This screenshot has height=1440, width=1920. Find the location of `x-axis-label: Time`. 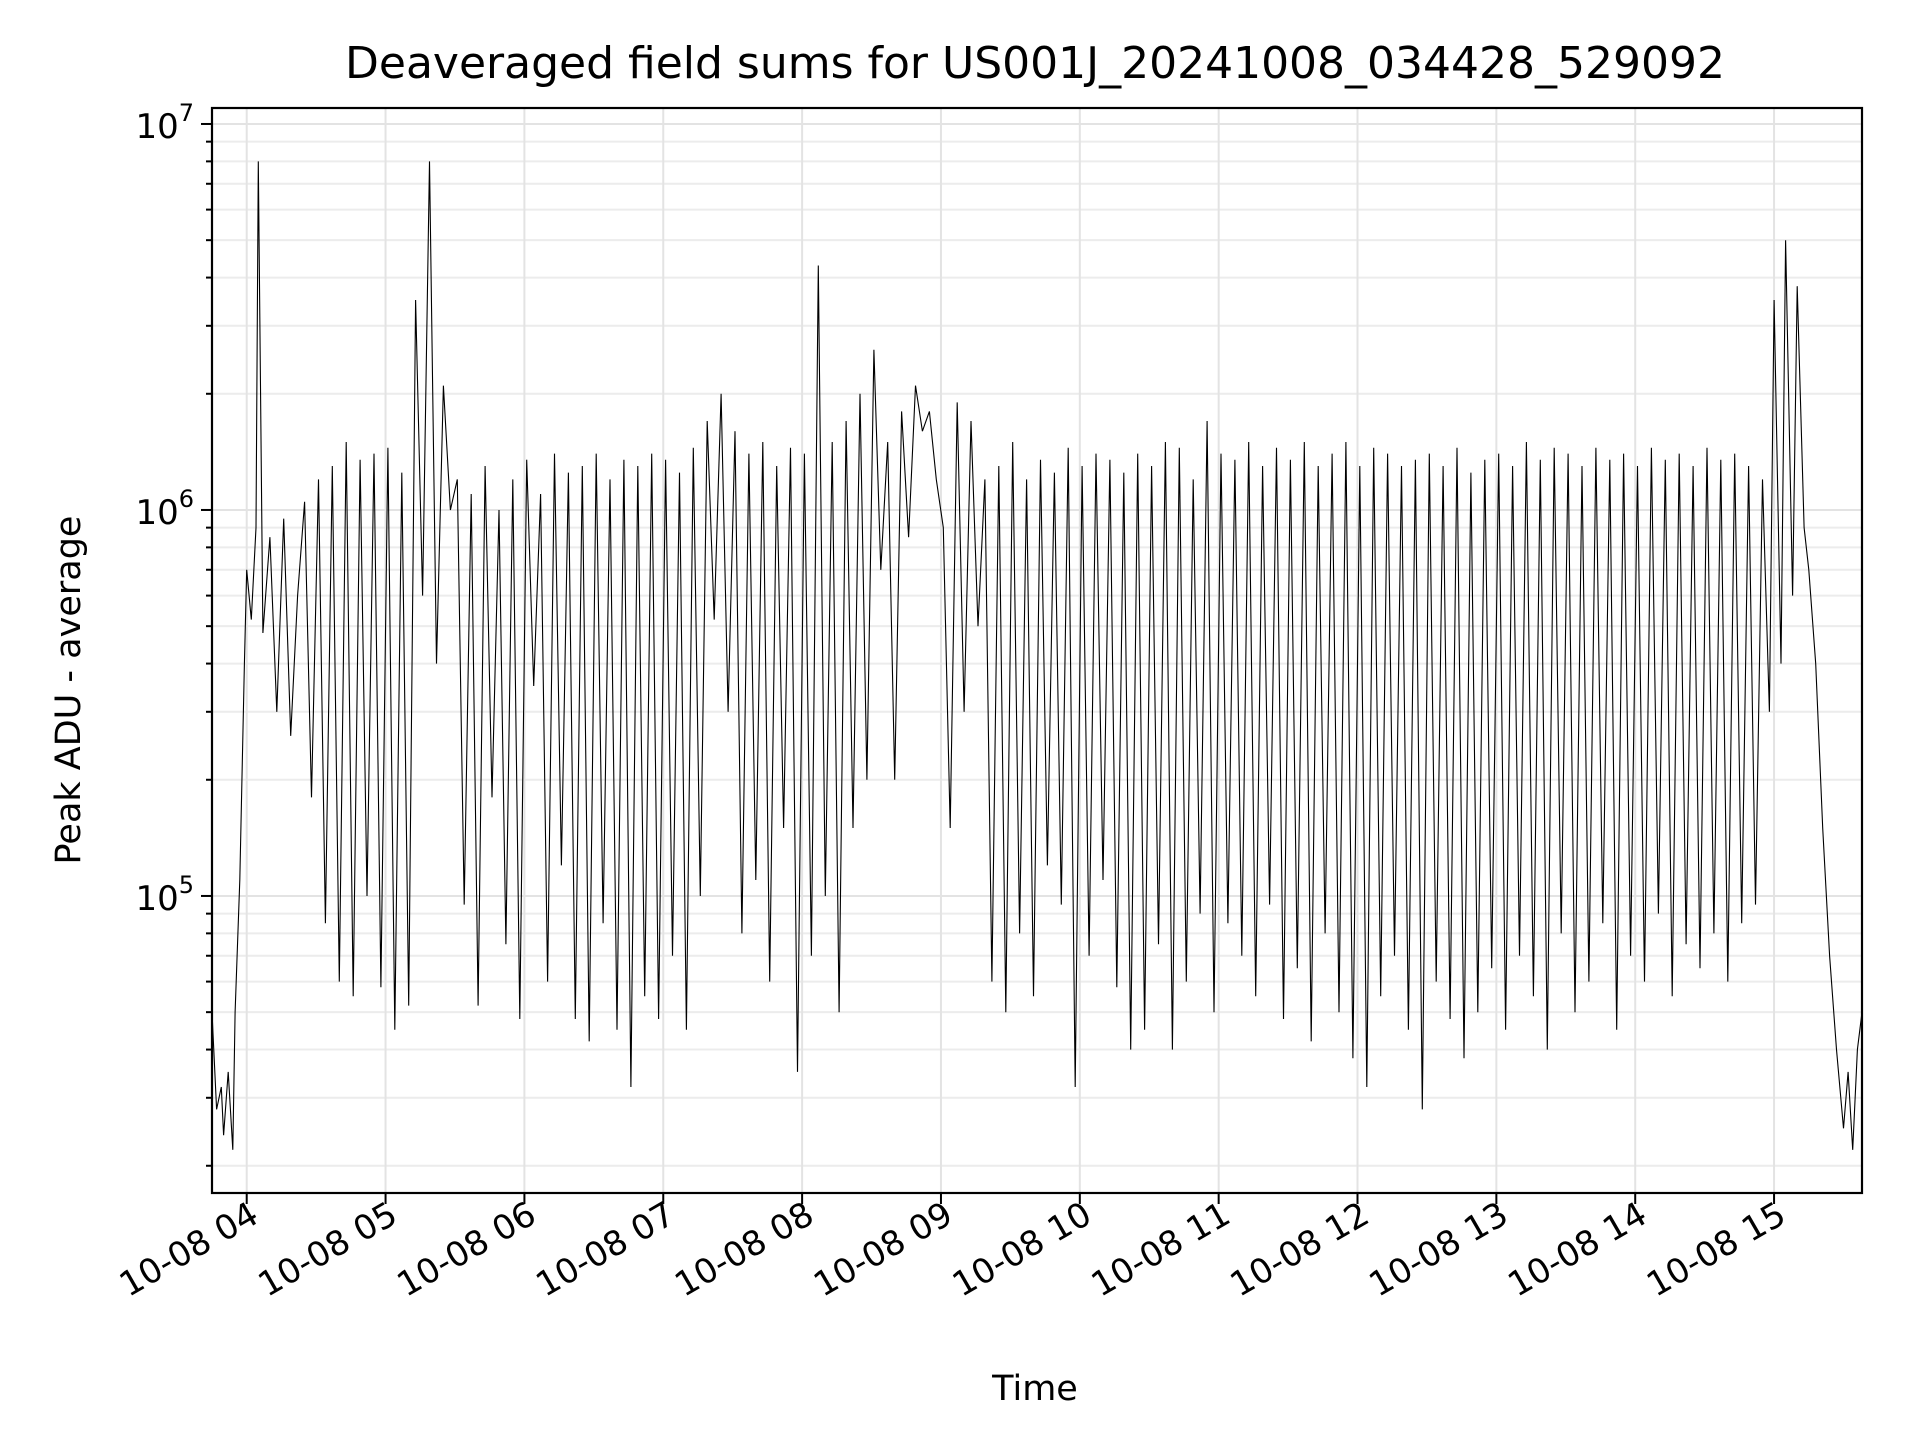

x-axis-label: Time is located at coordinates (1034, 1389).